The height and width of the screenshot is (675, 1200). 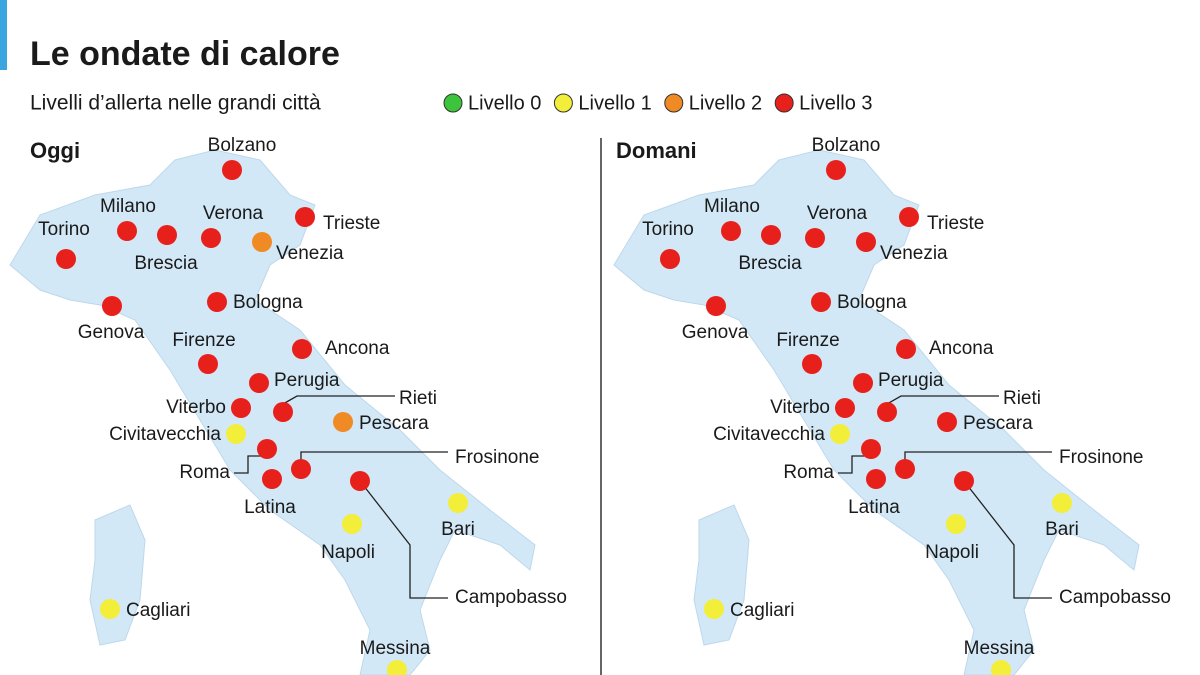 What do you see at coordinates (55, 150) in the screenshot?
I see `map-title: Oggi` at bounding box center [55, 150].